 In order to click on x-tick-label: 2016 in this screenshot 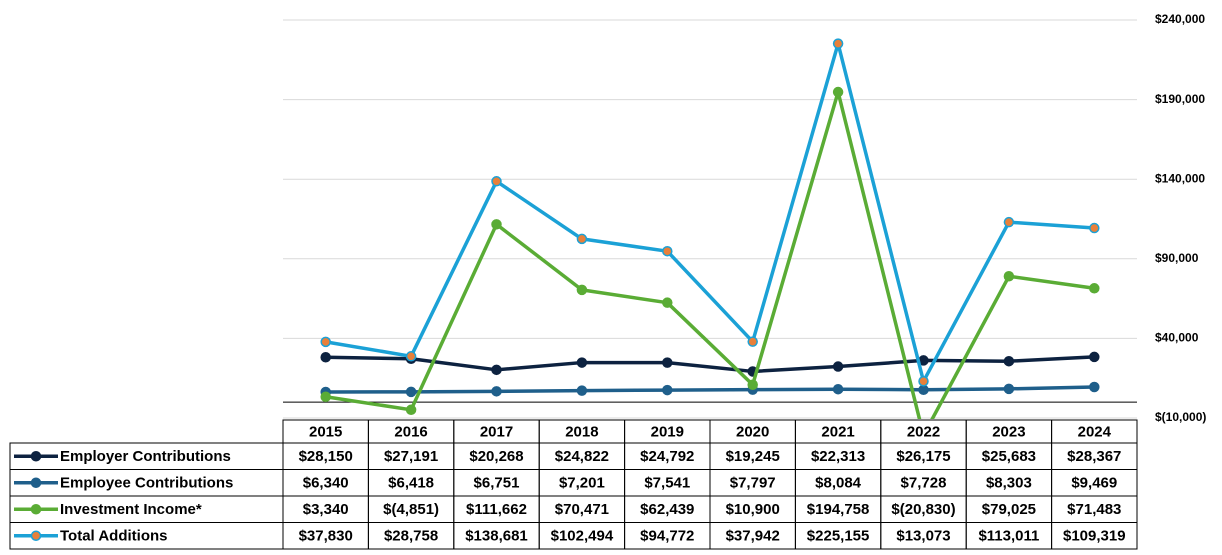, I will do `click(410, 431)`.